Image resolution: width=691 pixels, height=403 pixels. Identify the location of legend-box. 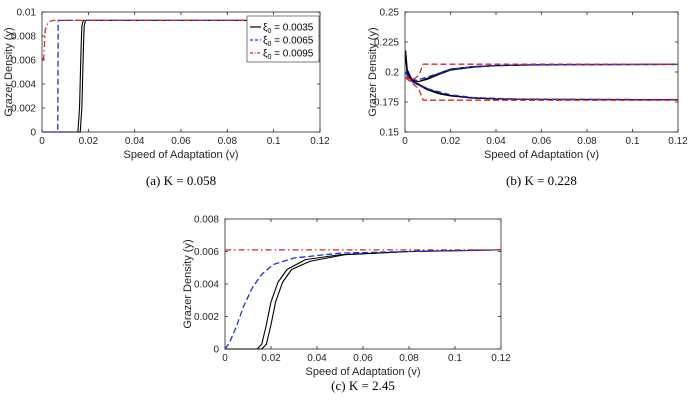
(283, 39).